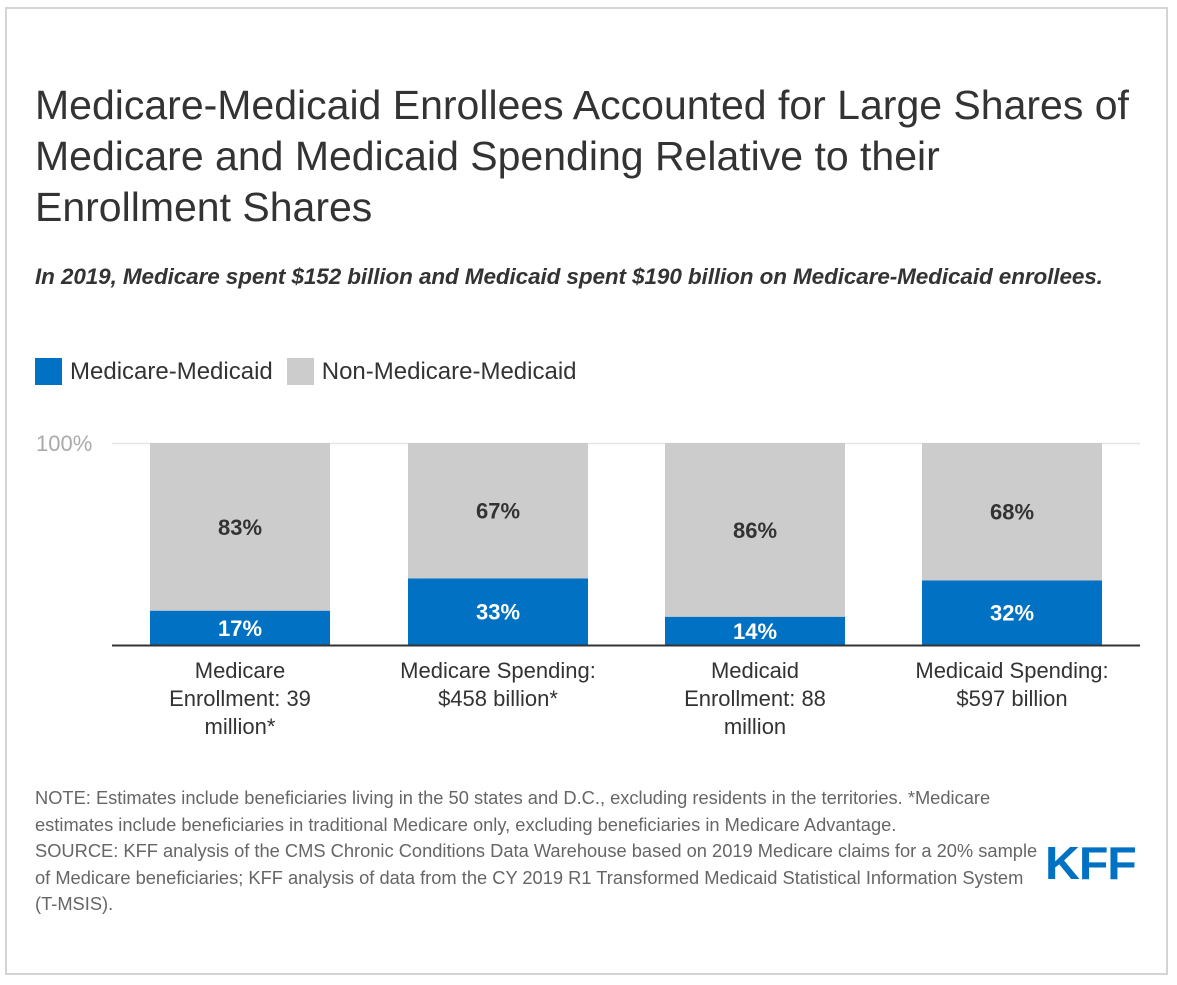  I want to click on legend-label: Medicare-Medicaid, so click(171, 371).